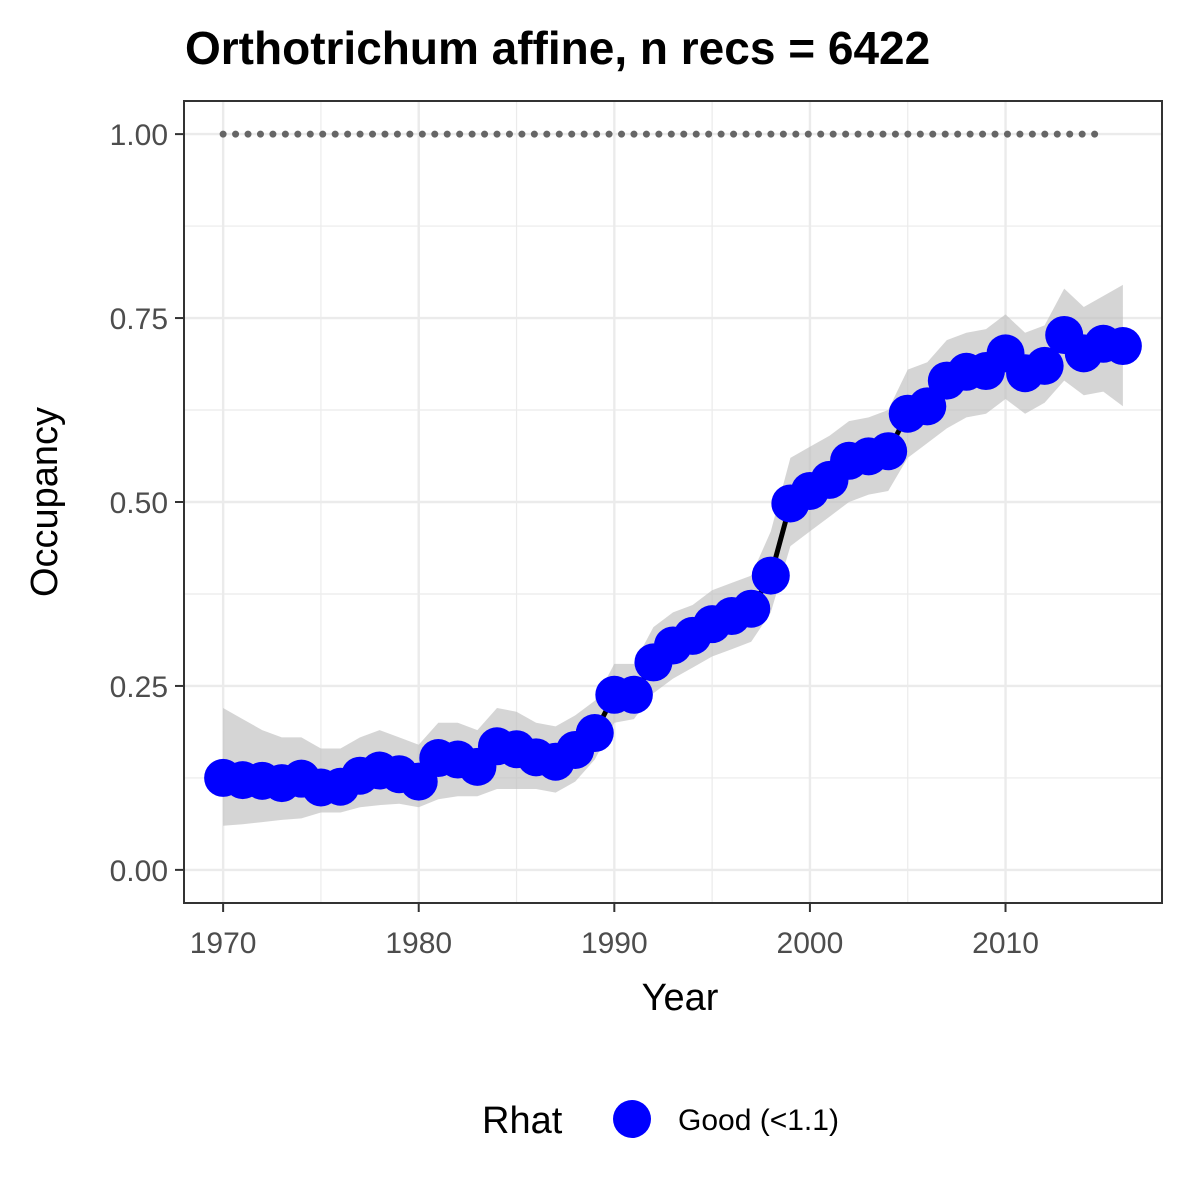 This screenshot has height=1200, width=1200. Describe the element at coordinates (139, 319) in the screenshot. I see `y-tick-label: 0.75` at that location.